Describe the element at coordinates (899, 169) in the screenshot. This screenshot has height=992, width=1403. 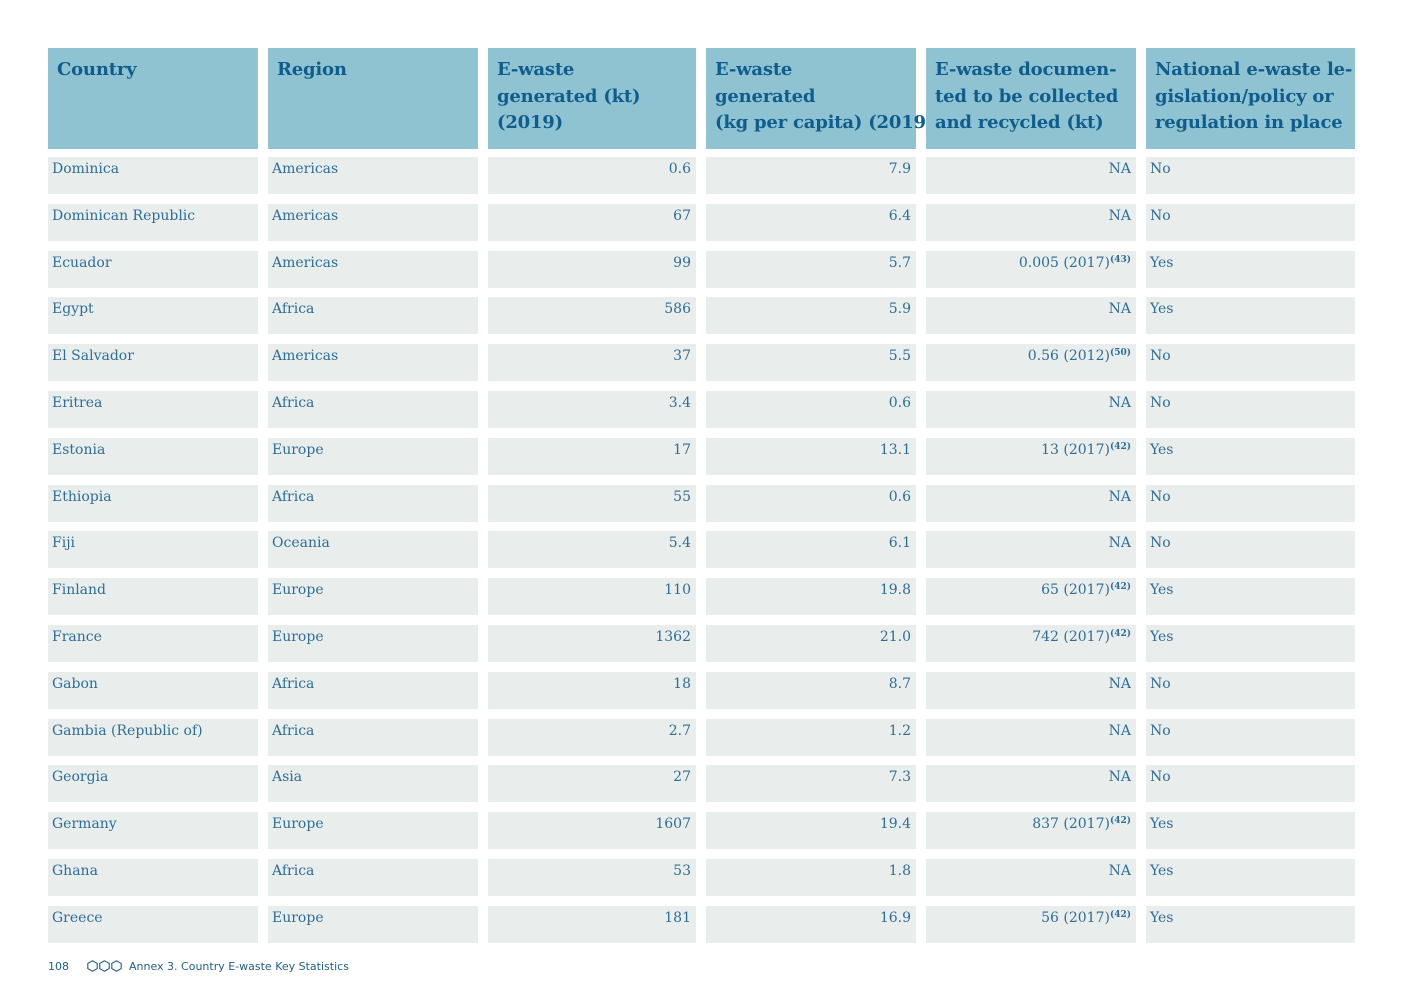
I see `cell-per-capita-text: 7.9` at that location.